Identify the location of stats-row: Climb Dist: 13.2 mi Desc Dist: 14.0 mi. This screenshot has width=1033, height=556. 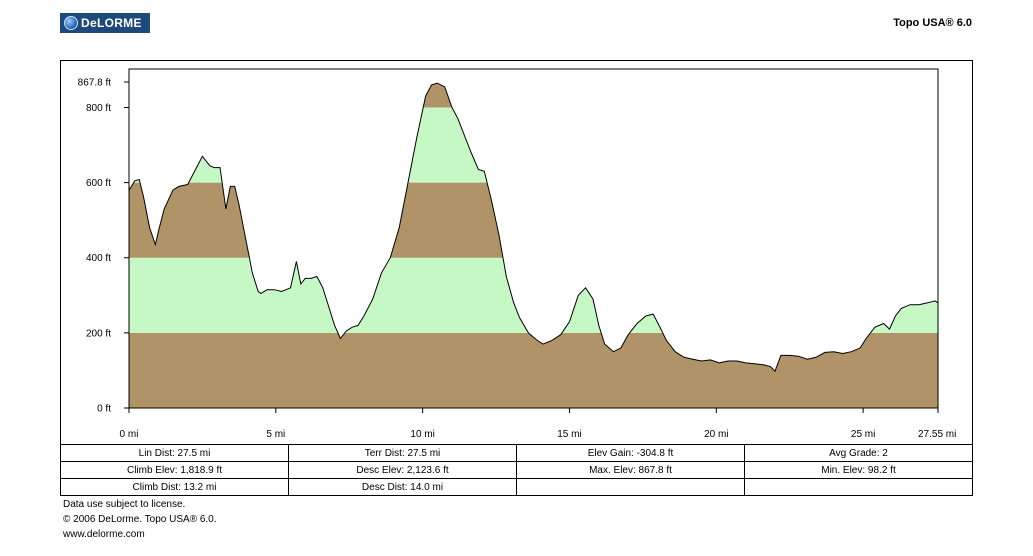
(516, 487).